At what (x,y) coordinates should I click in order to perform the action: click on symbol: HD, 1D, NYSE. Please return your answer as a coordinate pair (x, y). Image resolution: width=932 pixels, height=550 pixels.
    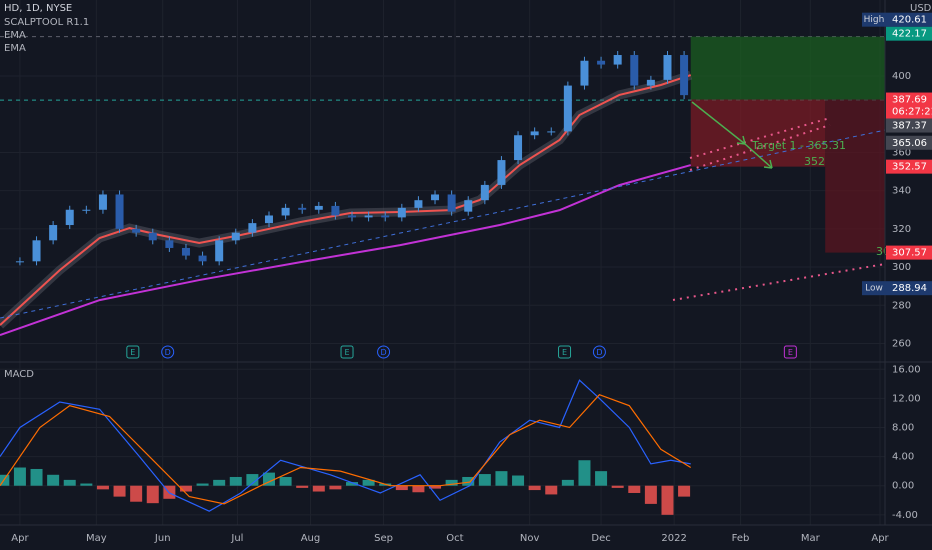
    Looking at the image, I should click on (38, 8).